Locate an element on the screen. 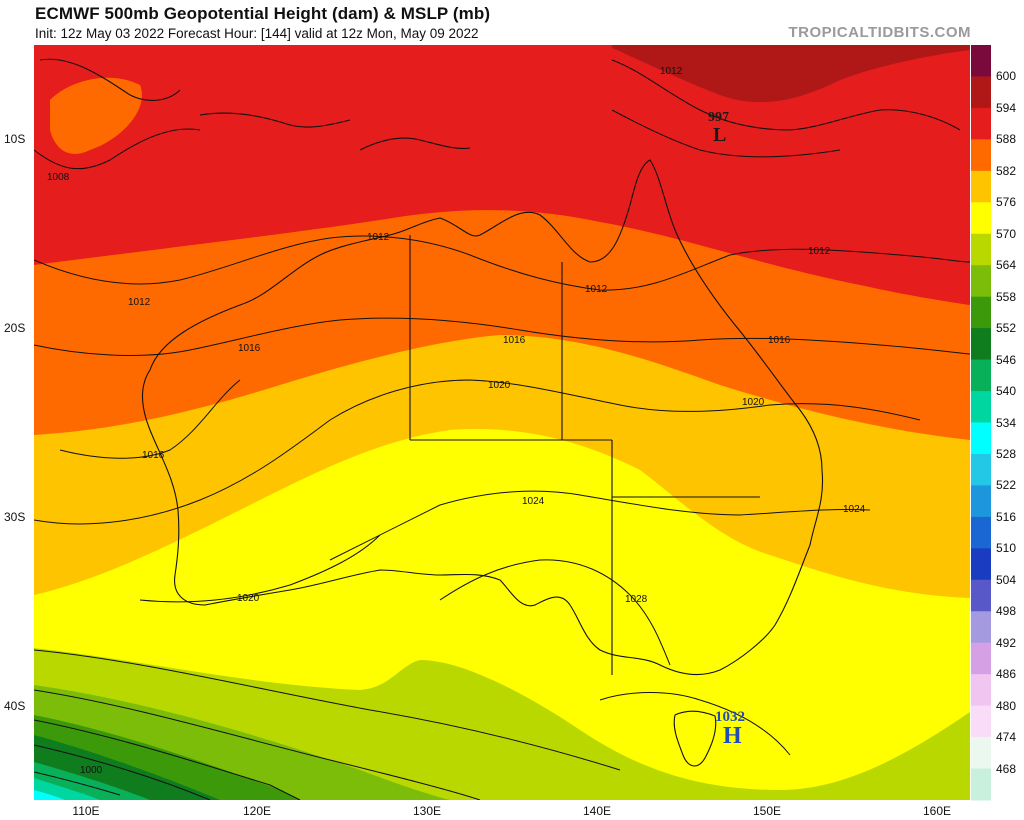  colorbar-swatches is located at coordinates (981, 423).